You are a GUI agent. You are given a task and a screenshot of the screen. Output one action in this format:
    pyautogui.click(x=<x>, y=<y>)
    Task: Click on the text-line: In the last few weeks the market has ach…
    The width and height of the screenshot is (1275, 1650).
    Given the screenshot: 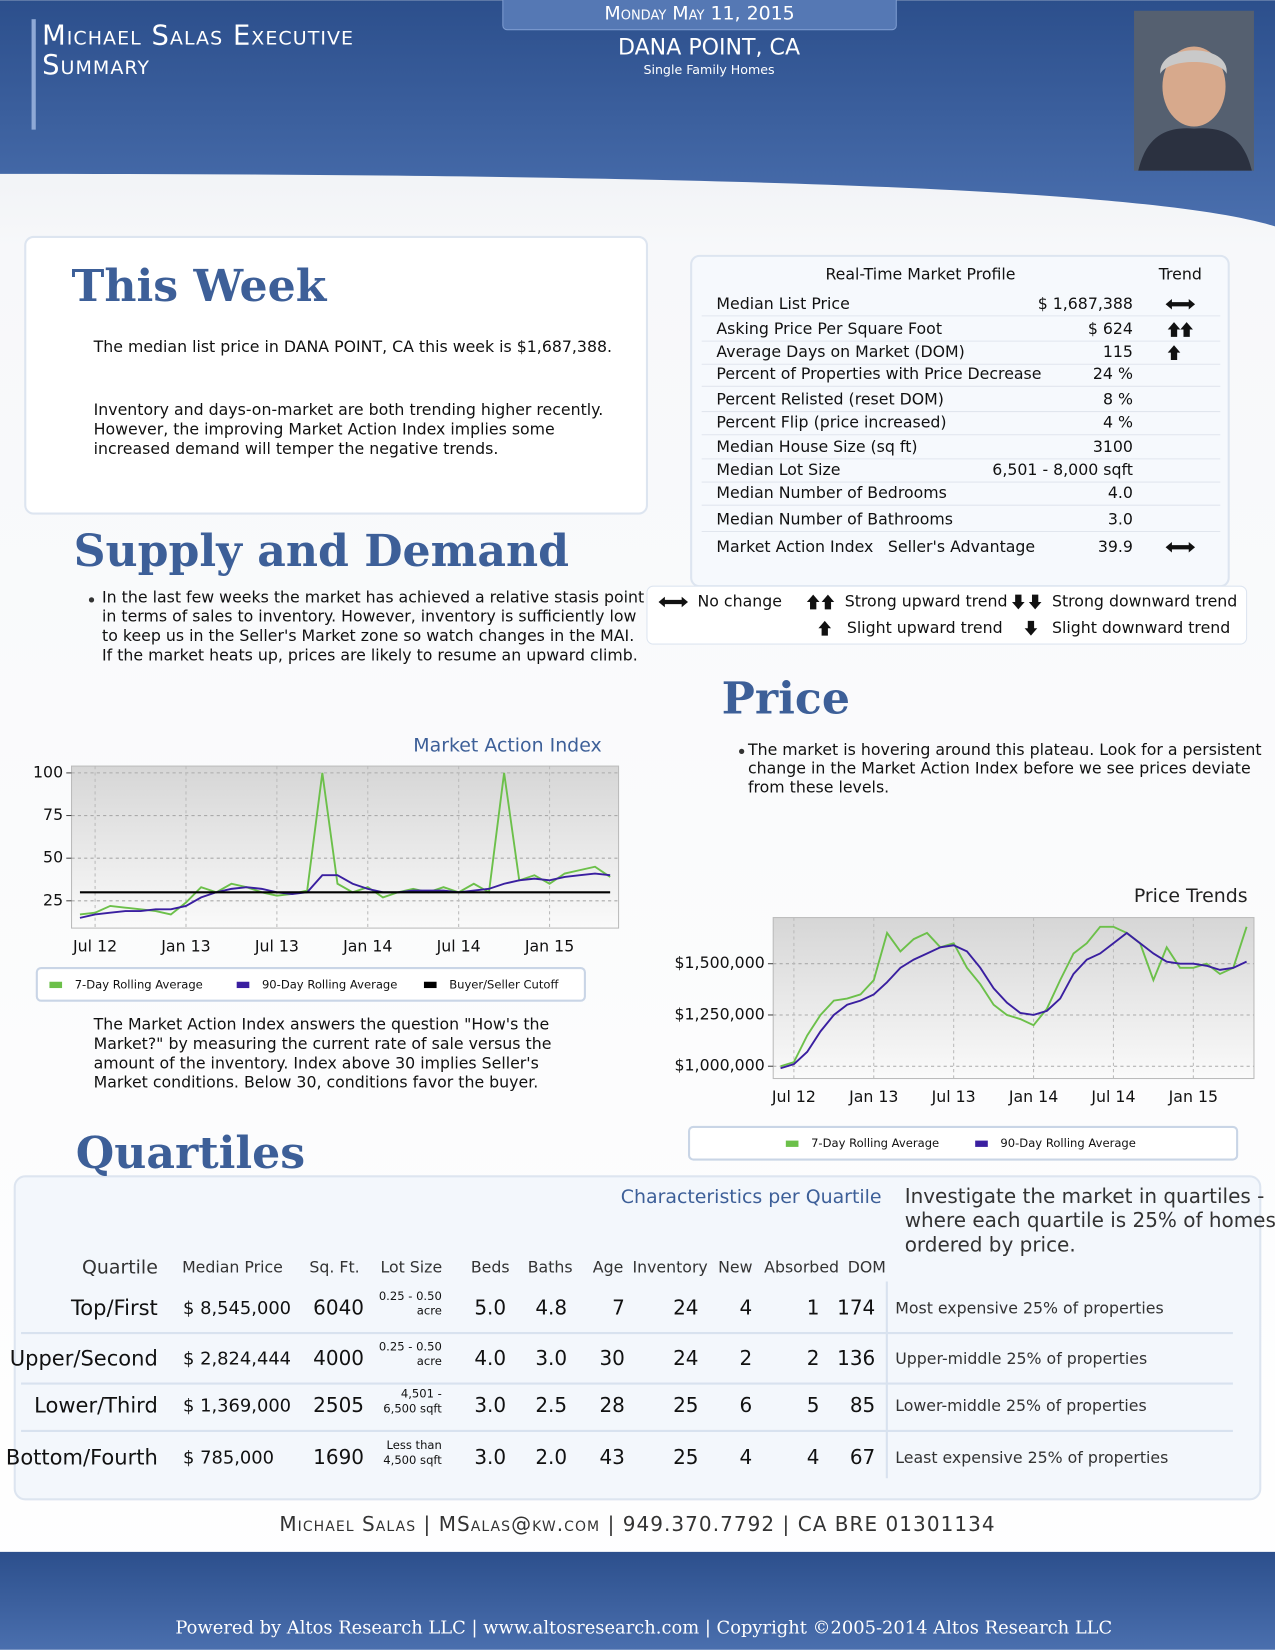 What is the action you would take?
    pyautogui.click(x=373, y=596)
    